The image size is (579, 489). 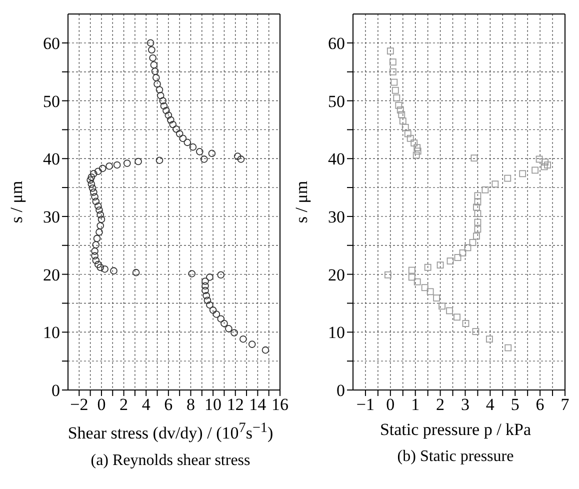 I want to click on x-tick-label: 14, so click(x=258, y=404).